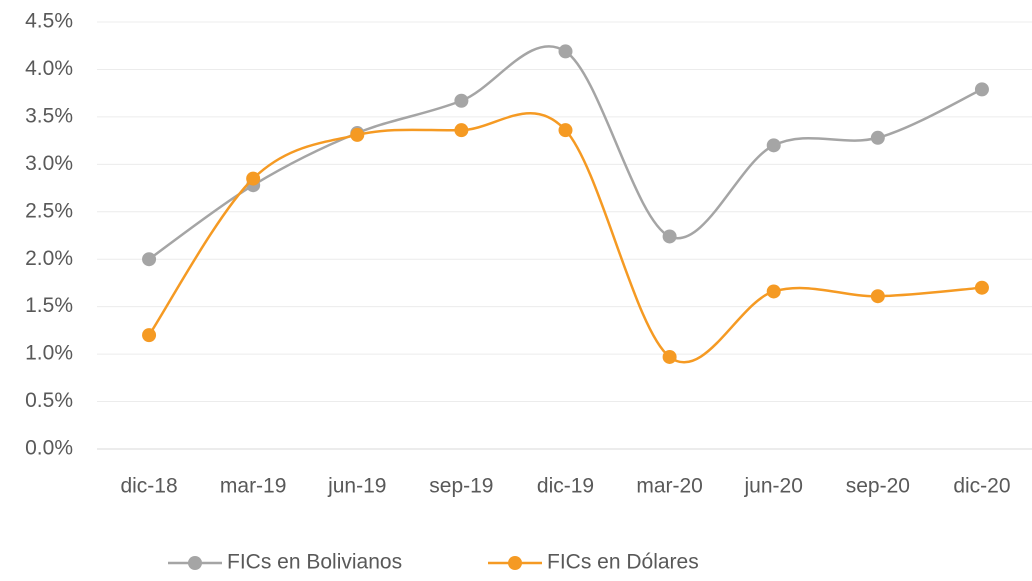 The height and width of the screenshot is (581, 1032). Describe the element at coordinates (49, 68) in the screenshot. I see `y-tick-label: 4.0%` at that location.